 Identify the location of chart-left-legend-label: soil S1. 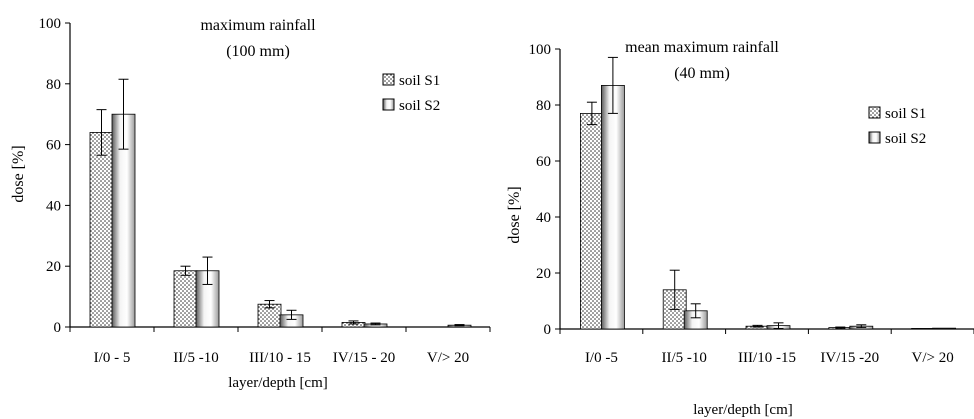
(419, 81).